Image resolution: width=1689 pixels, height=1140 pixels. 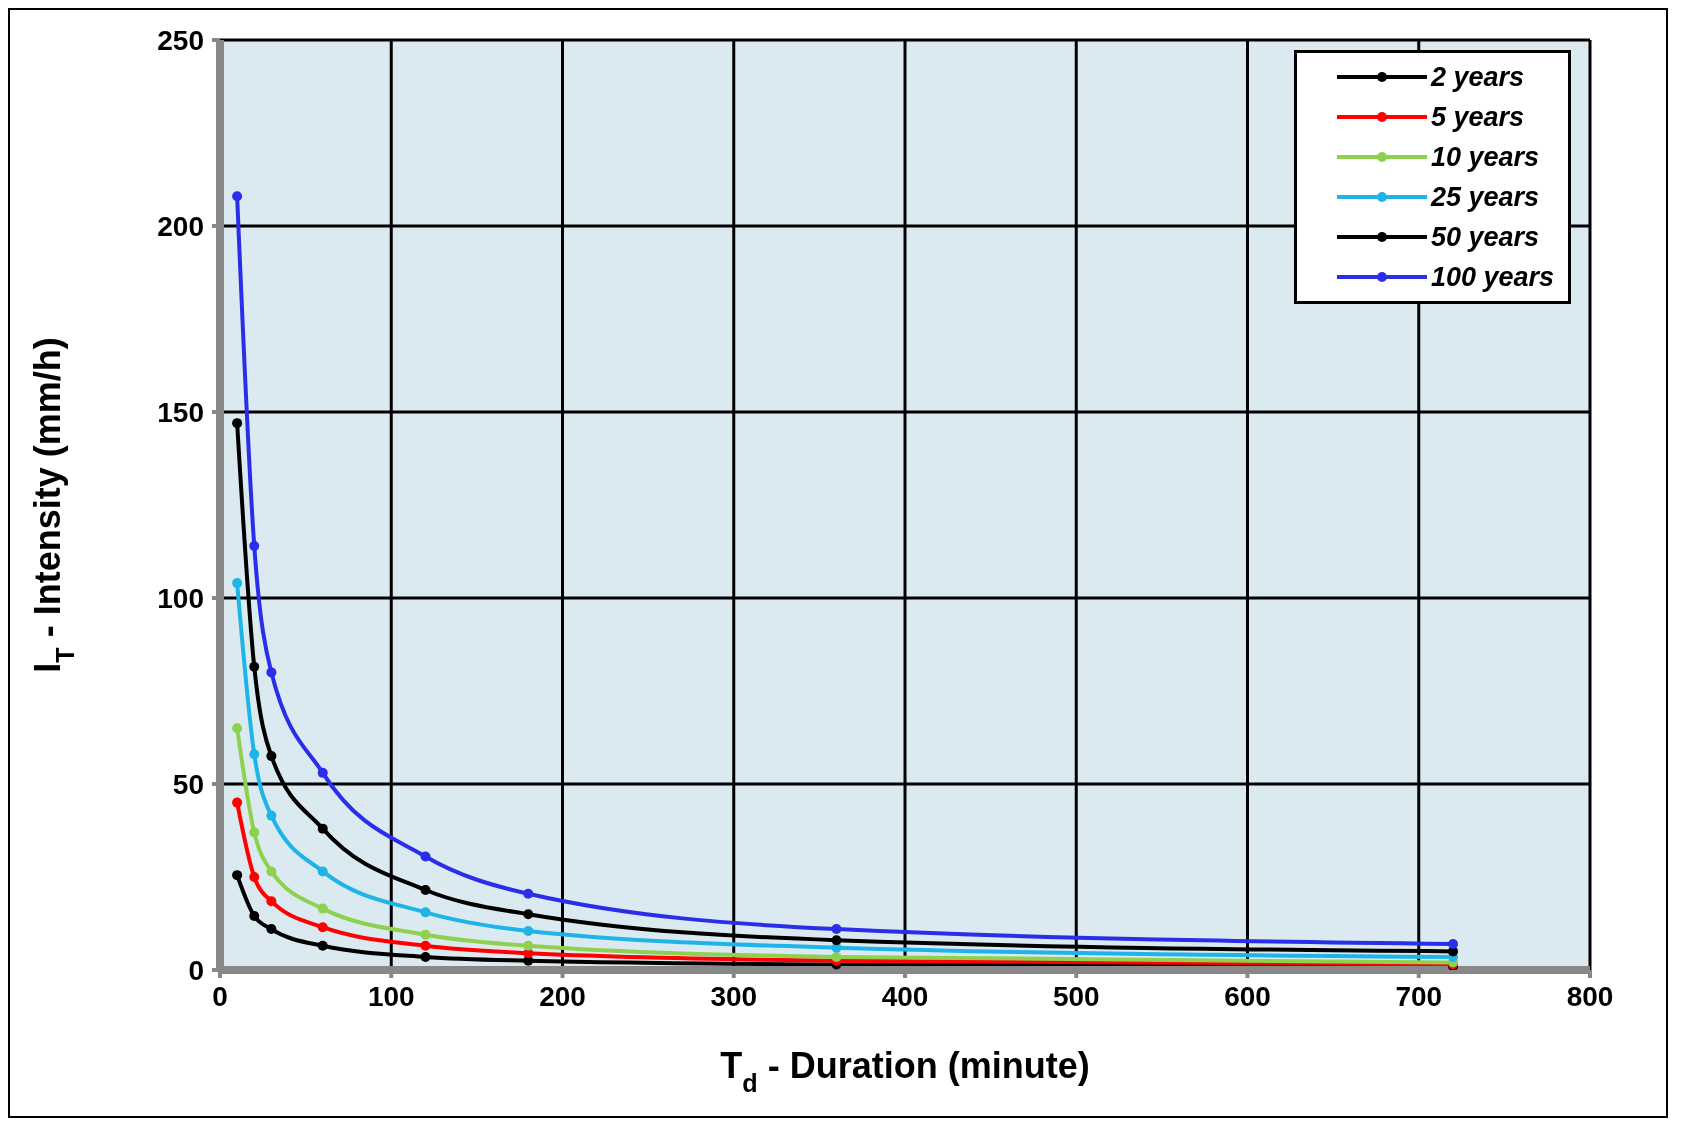 What do you see at coordinates (1247, 996) in the screenshot?
I see `x-tick-label: 600` at bounding box center [1247, 996].